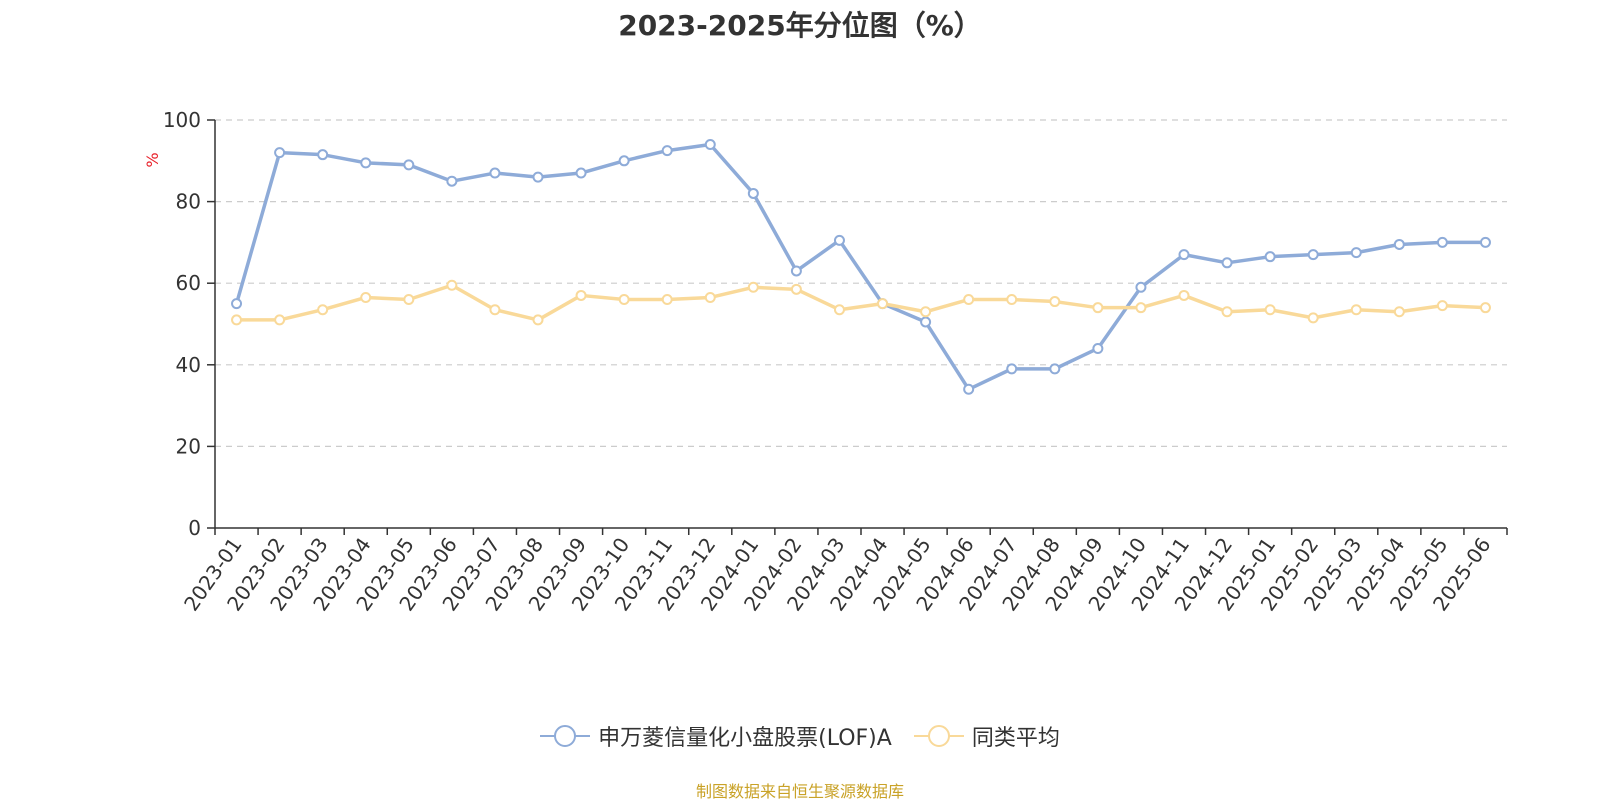 The width and height of the screenshot is (1600, 802). Describe the element at coordinates (938, 736) in the screenshot. I see `legend-marker-average` at that location.